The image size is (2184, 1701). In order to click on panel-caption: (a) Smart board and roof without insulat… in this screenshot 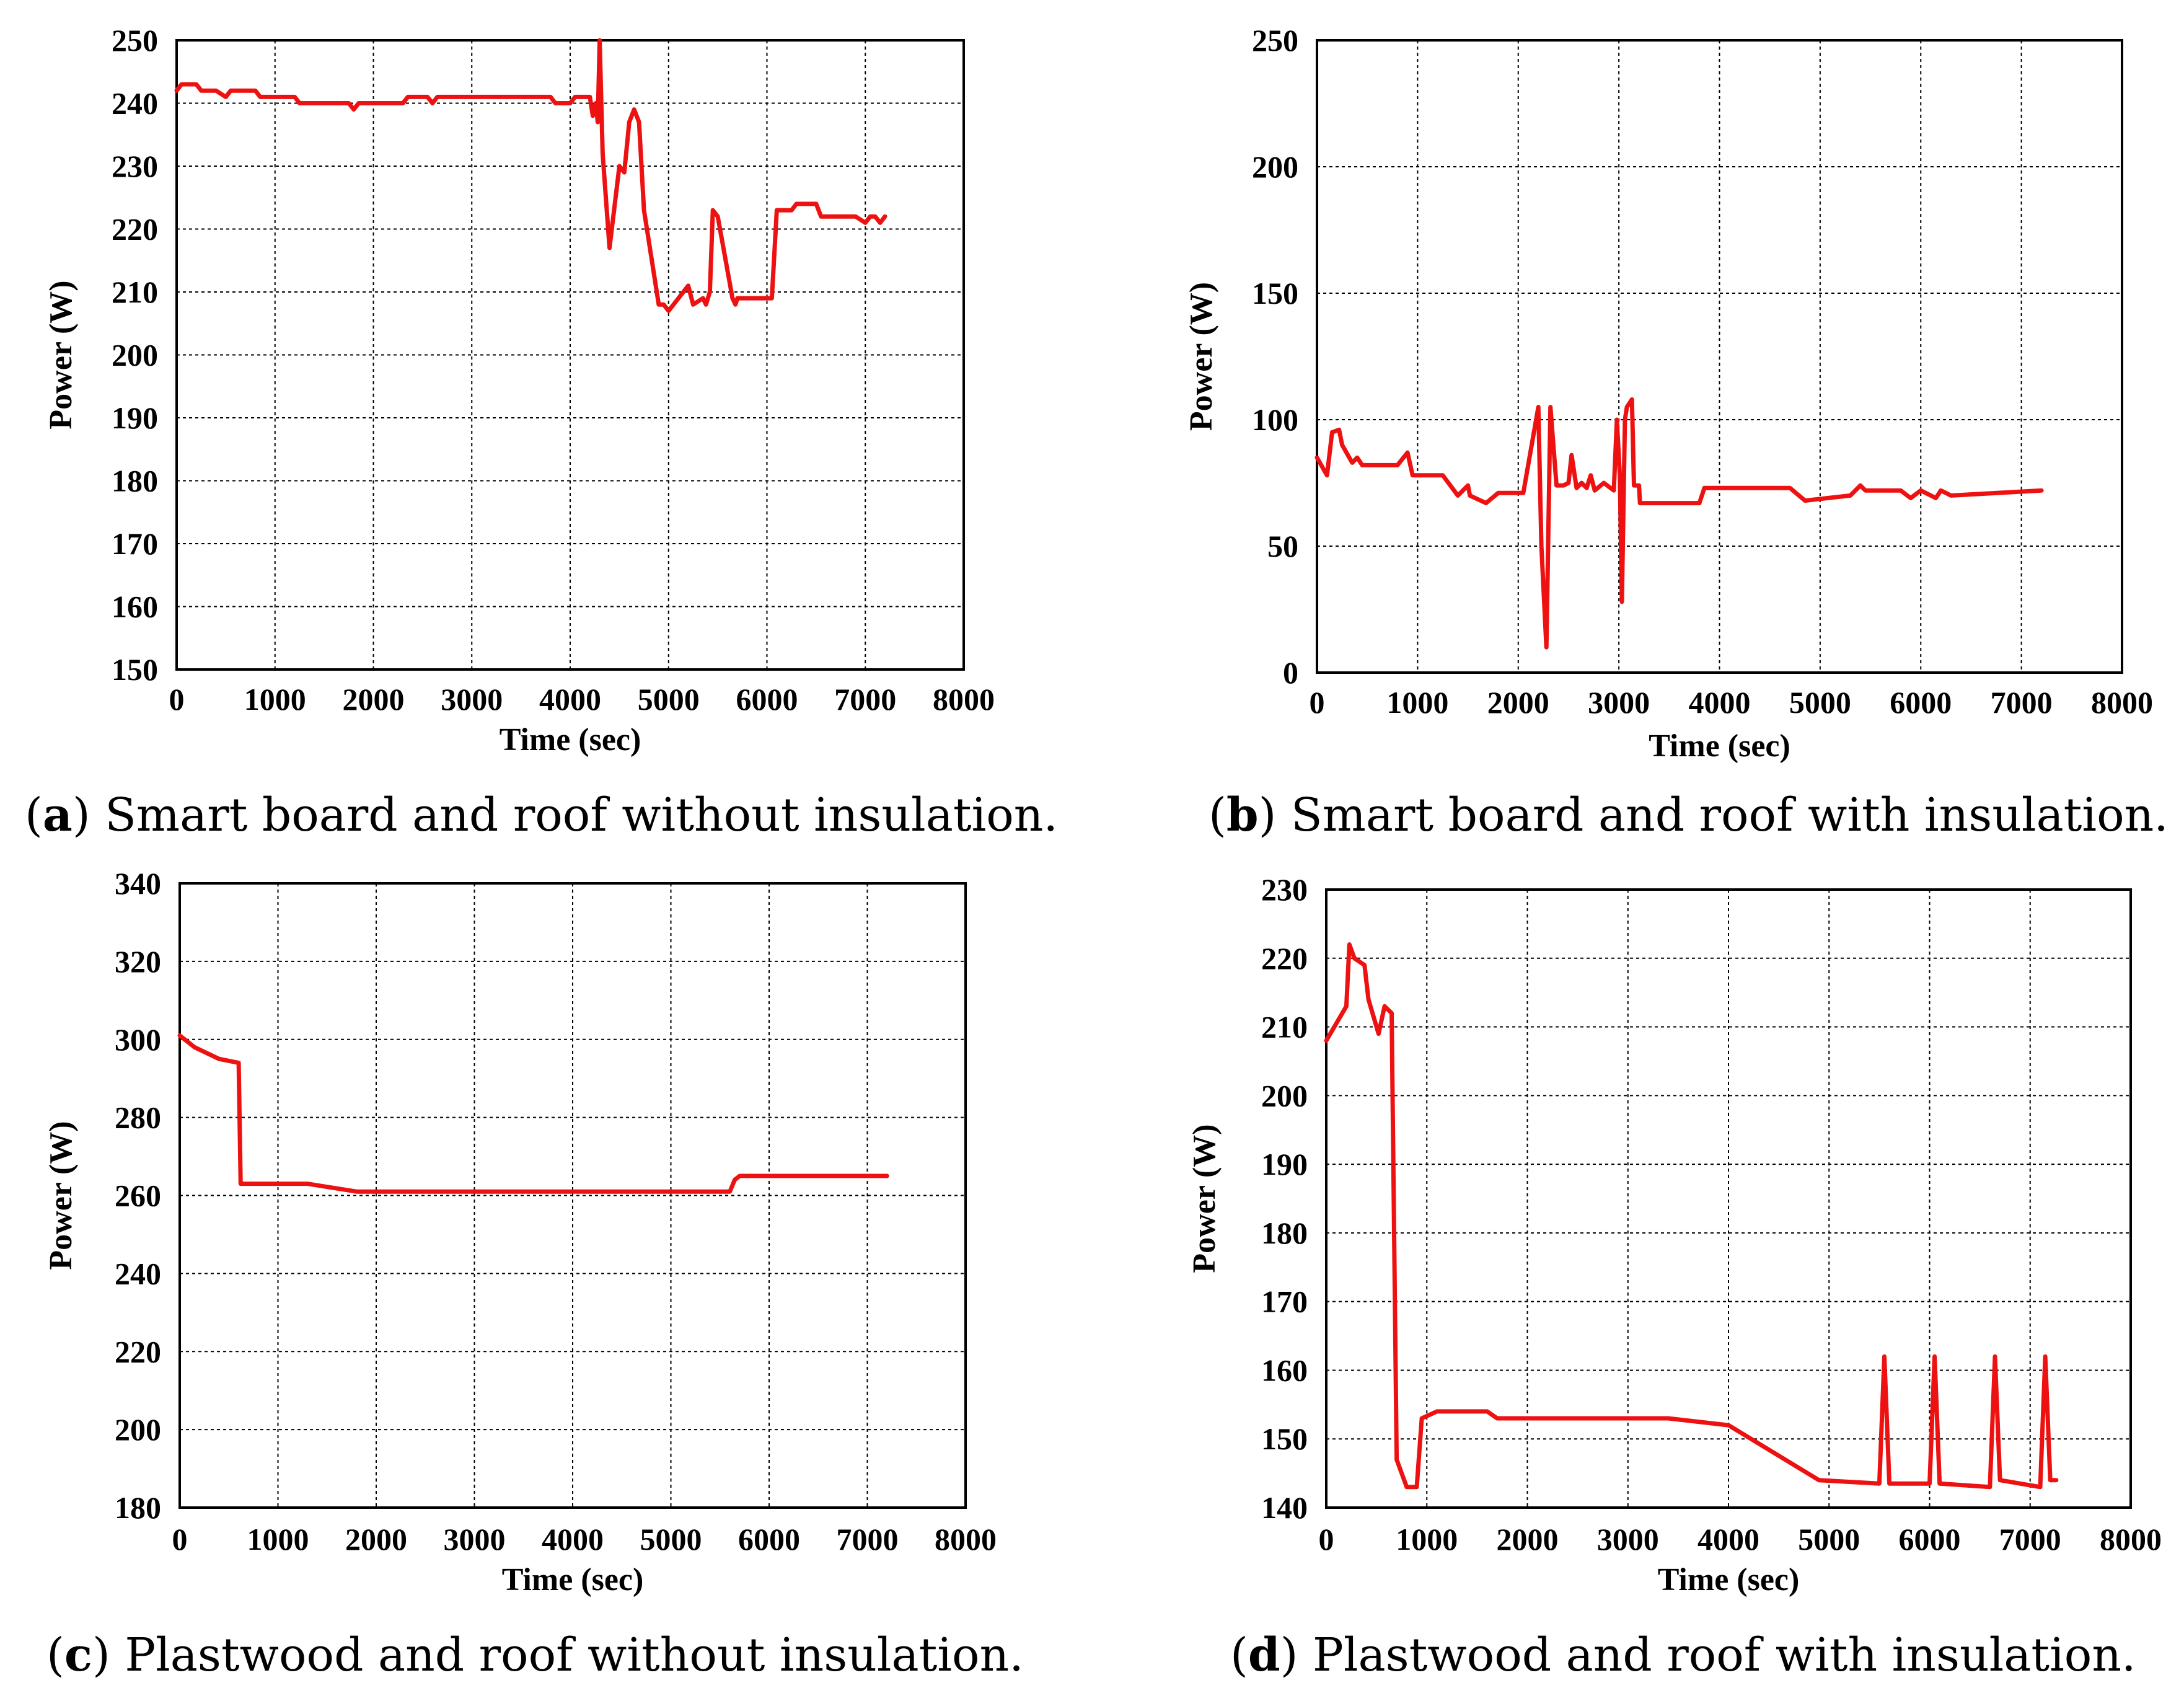, I will do `click(542, 815)`.